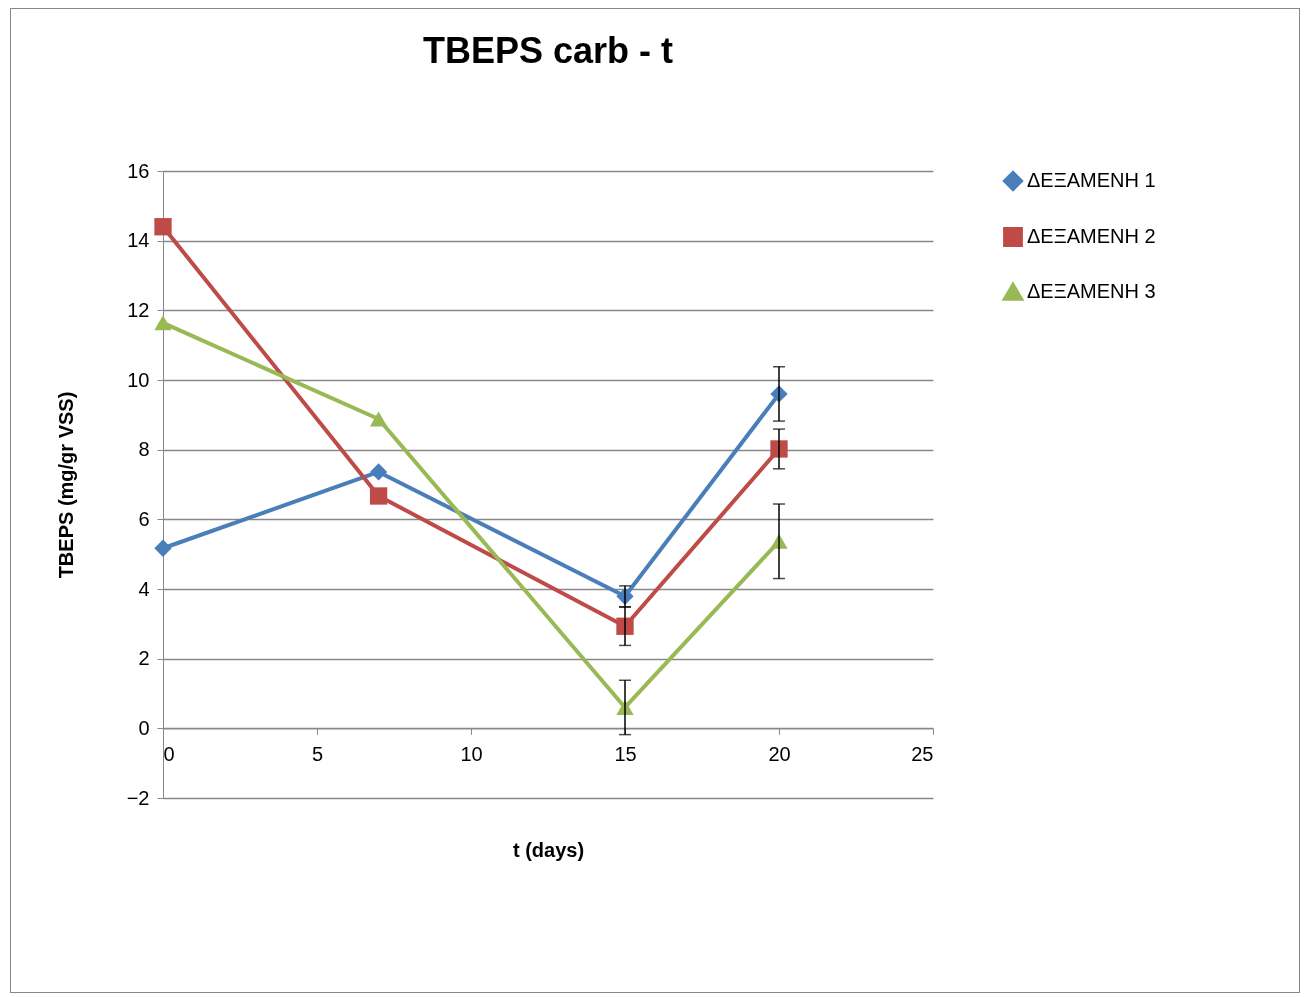  I want to click on legend-label: ΔΕΞΑΜΕΝΗ 2, so click(1091, 236).